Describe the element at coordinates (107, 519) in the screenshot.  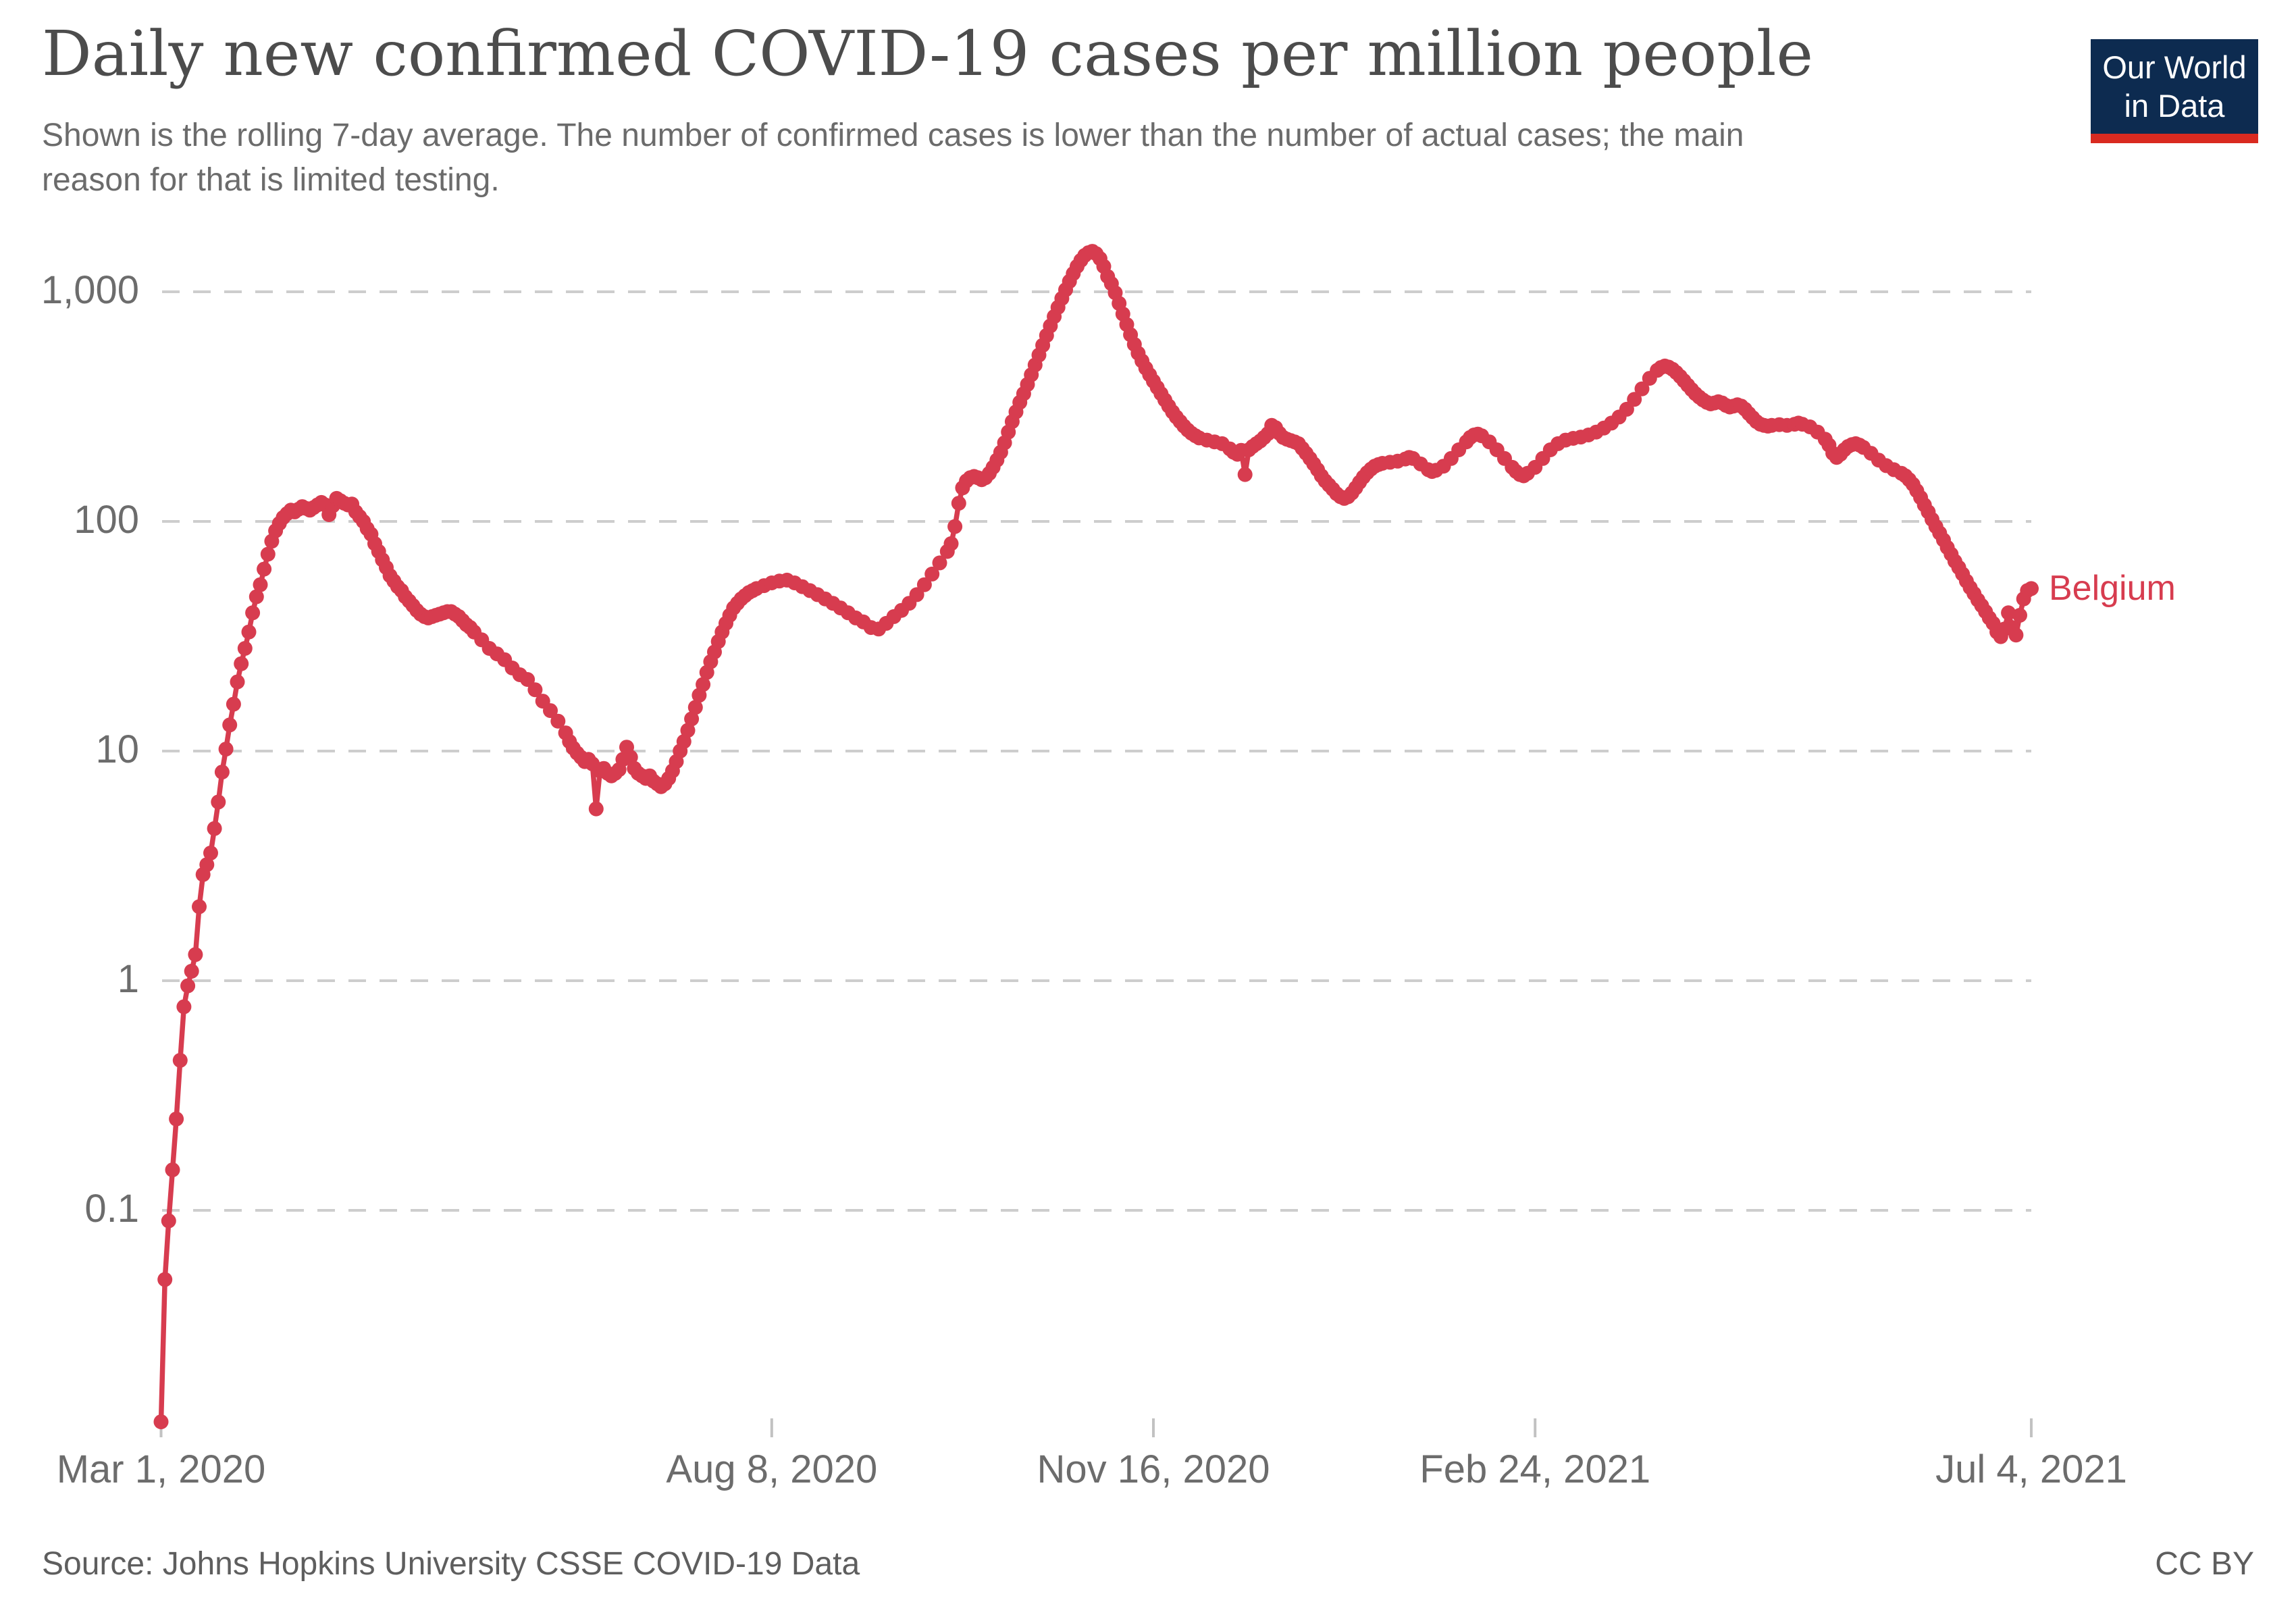
I see `y-axis-label-100: 100` at that location.